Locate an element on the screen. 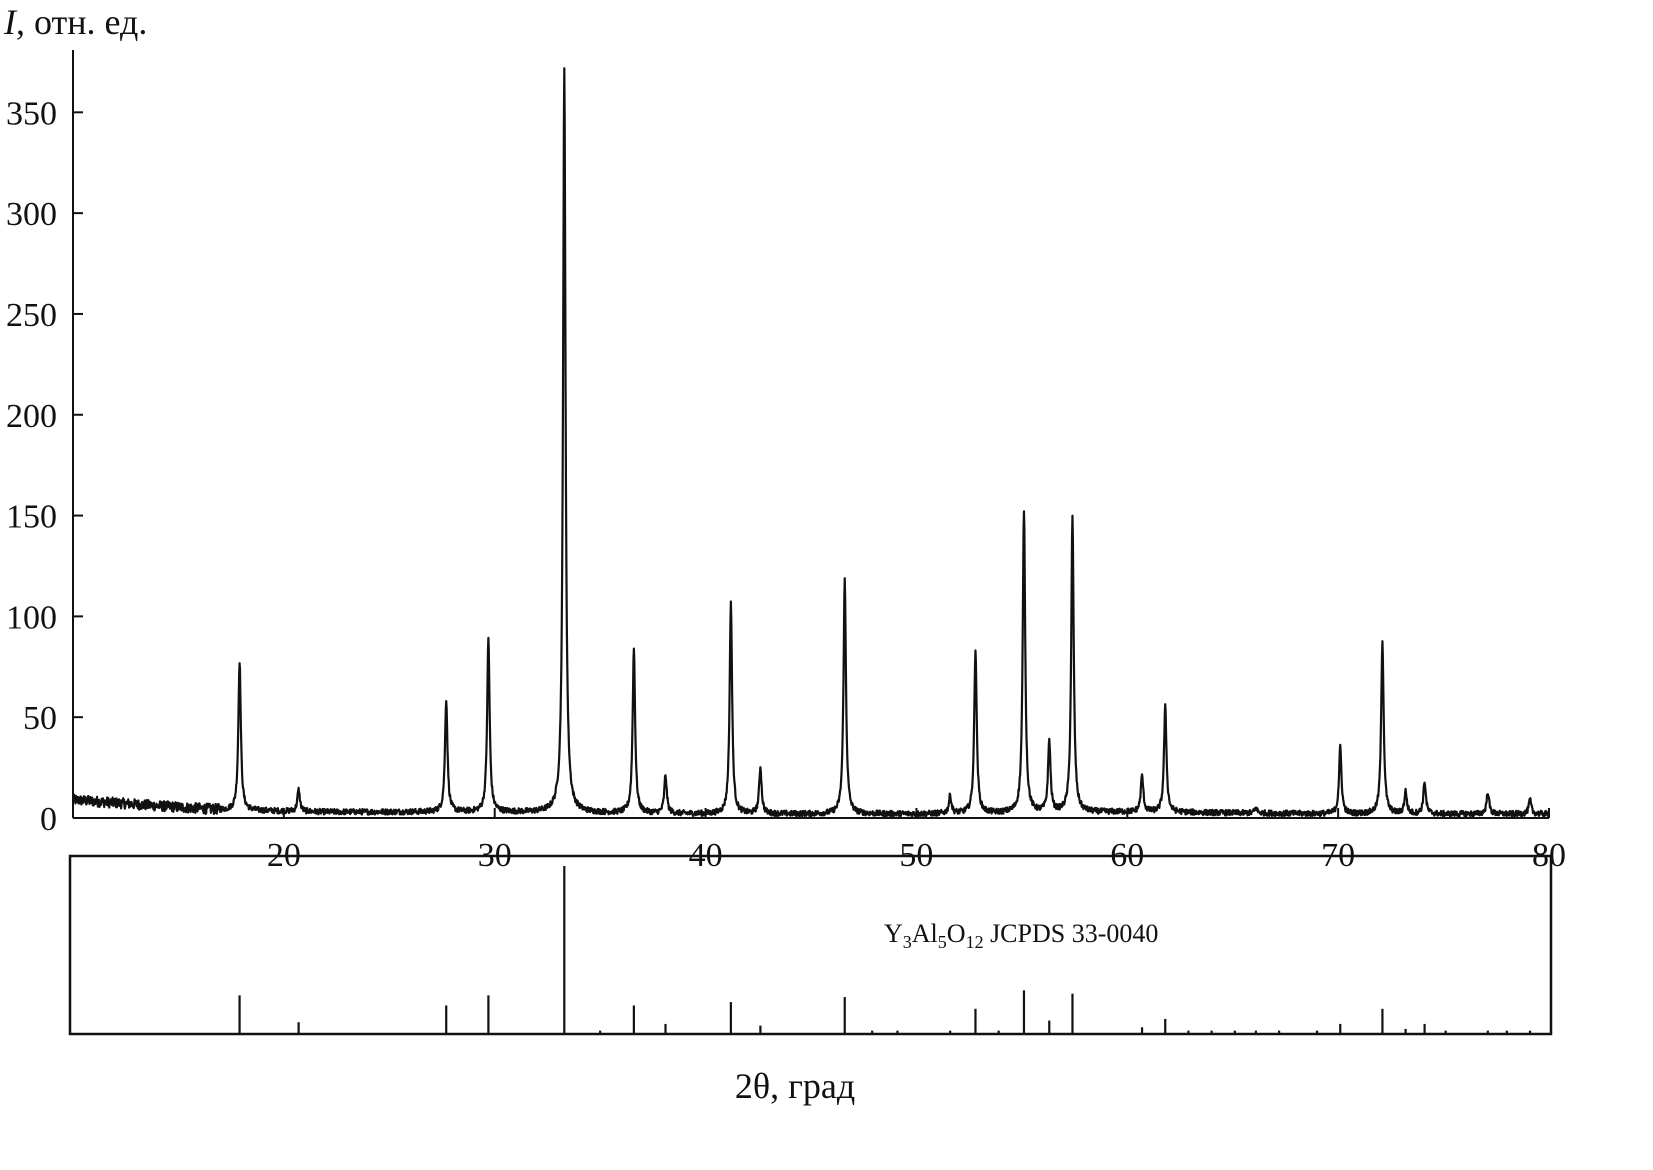 The width and height of the screenshot is (1653, 1170). y-tick-label: 50 is located at coordinates (40, 718).